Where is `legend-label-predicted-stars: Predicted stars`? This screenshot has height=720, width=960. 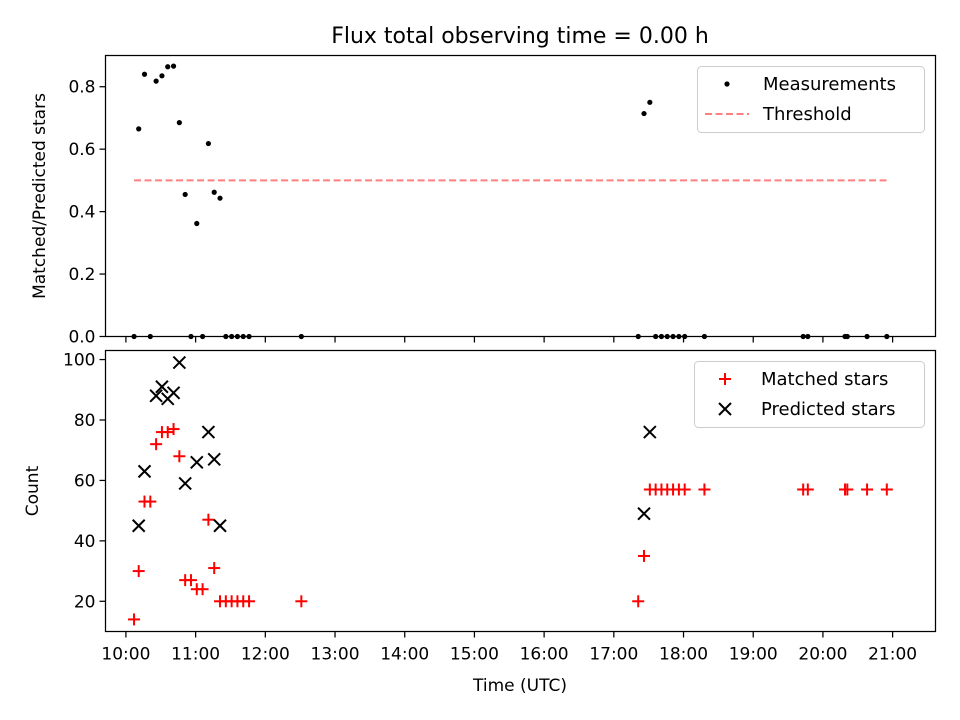
legend-label-predicted-stars: Predicted stars is located at coordinates (828, 409).